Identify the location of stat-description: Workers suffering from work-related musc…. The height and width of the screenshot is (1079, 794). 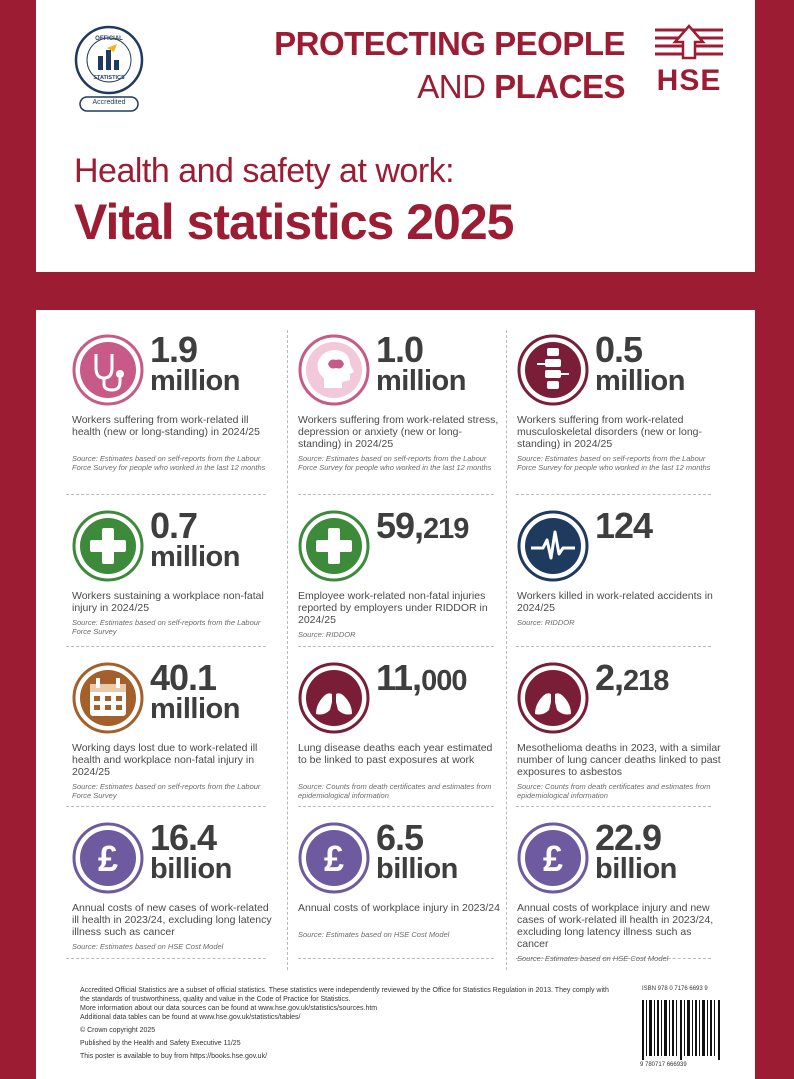
(609, 432).